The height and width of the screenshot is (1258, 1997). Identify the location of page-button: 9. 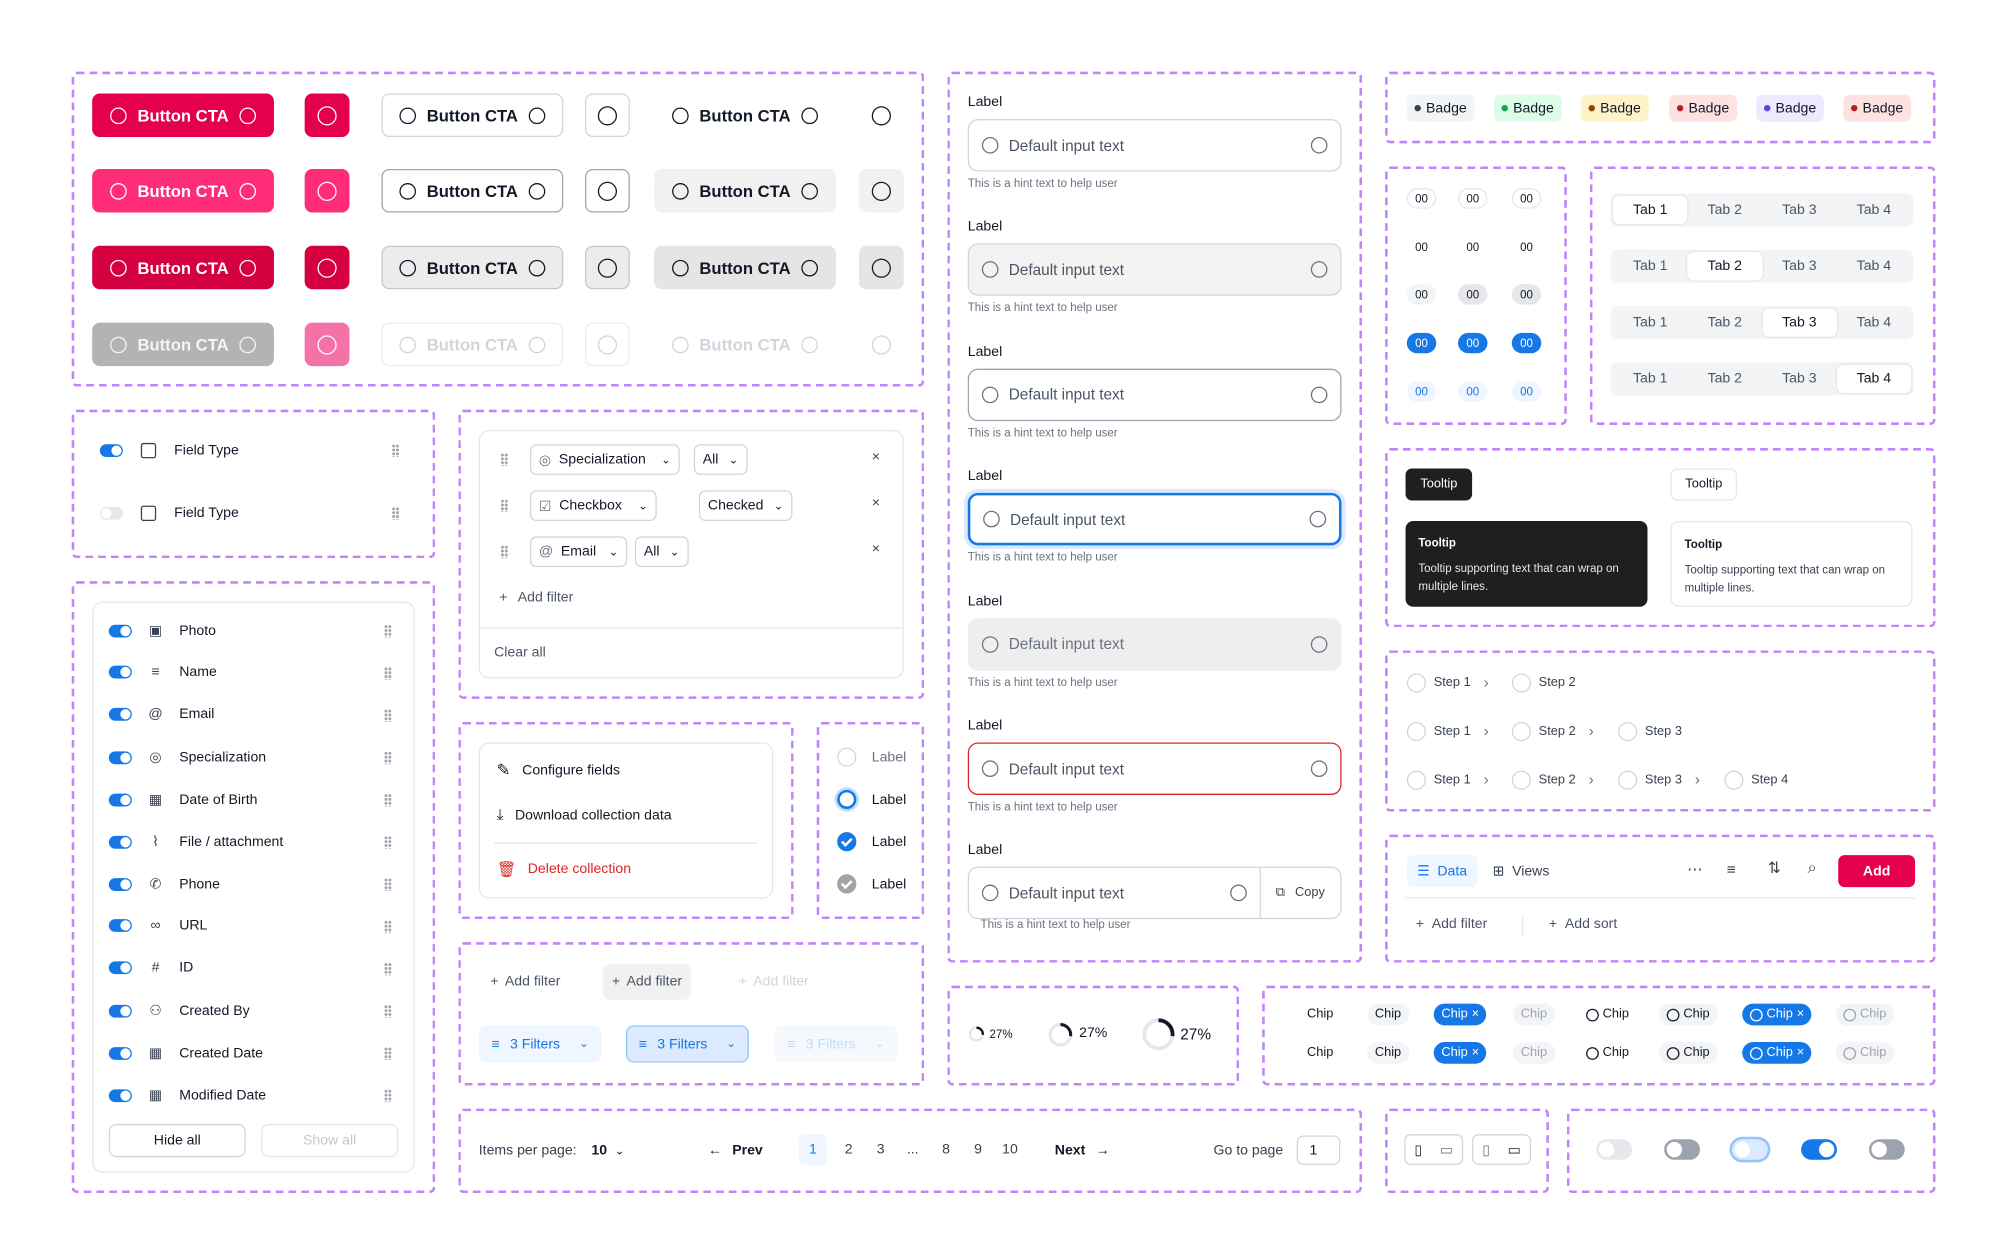
(978, 1149).